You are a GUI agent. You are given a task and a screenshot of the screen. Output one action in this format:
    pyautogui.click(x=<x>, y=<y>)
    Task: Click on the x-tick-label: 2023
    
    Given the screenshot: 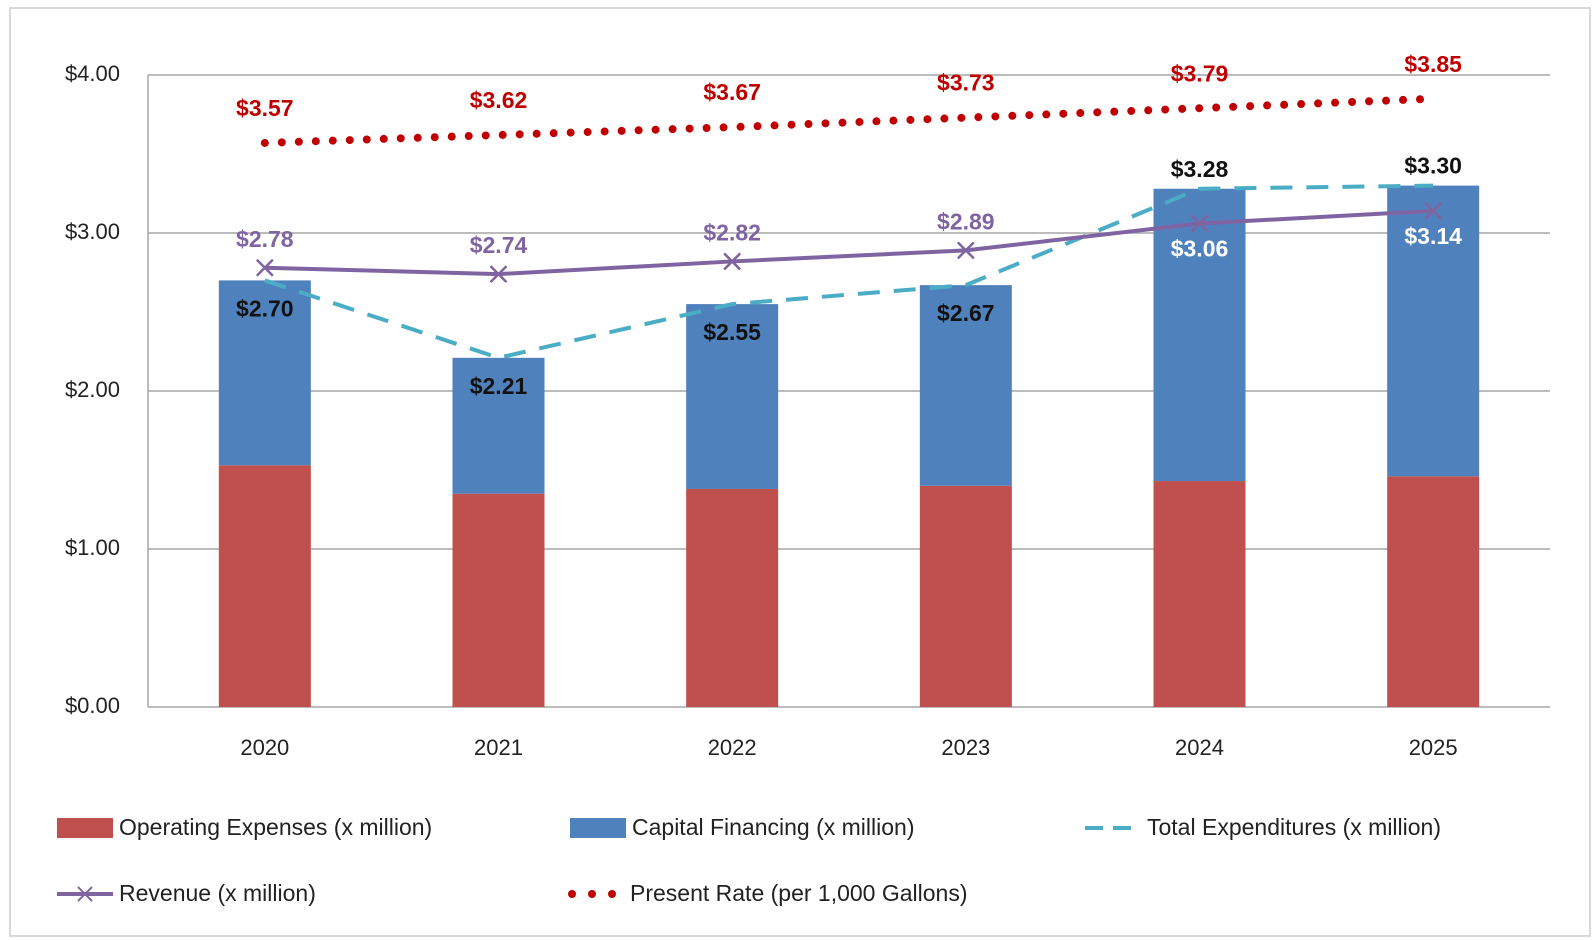 What is the action you would take?
    pyautogui.click(x=965, y=747)
    